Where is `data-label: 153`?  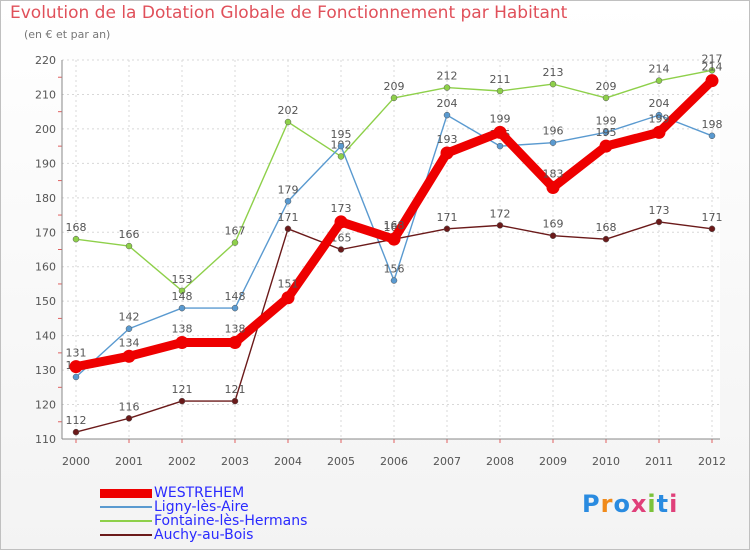 data-label: 153 is located at coordinates (182, 279).